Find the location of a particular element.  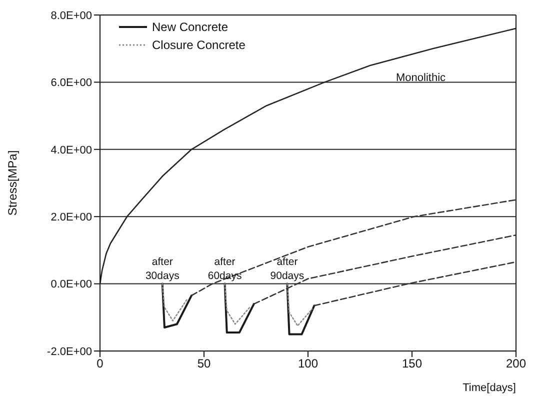

y-tick-label: 4.0E+00 is located at coordinates (71, 150).